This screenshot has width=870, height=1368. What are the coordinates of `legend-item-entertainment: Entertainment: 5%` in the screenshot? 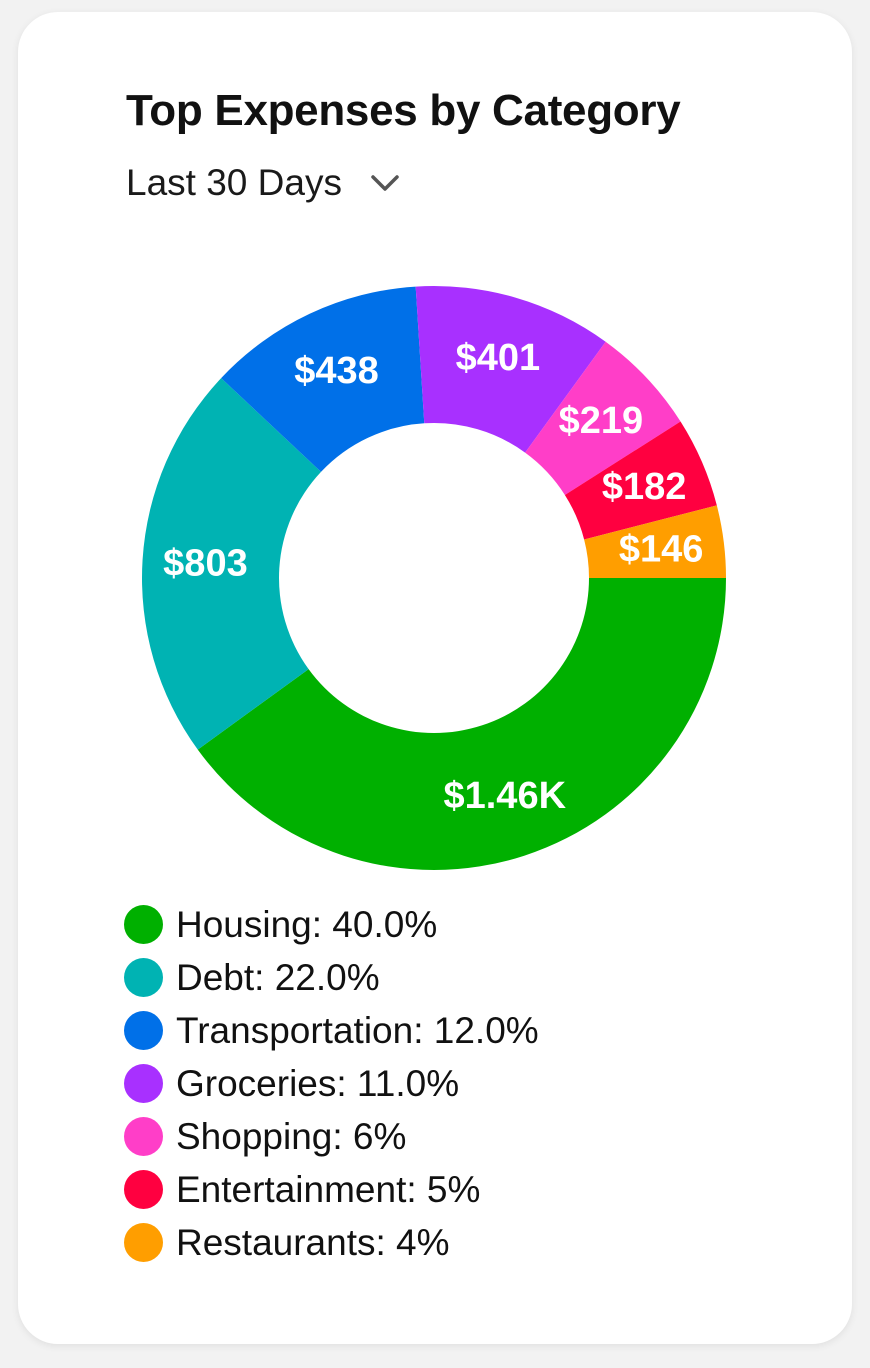 It's located at (331, 1189).